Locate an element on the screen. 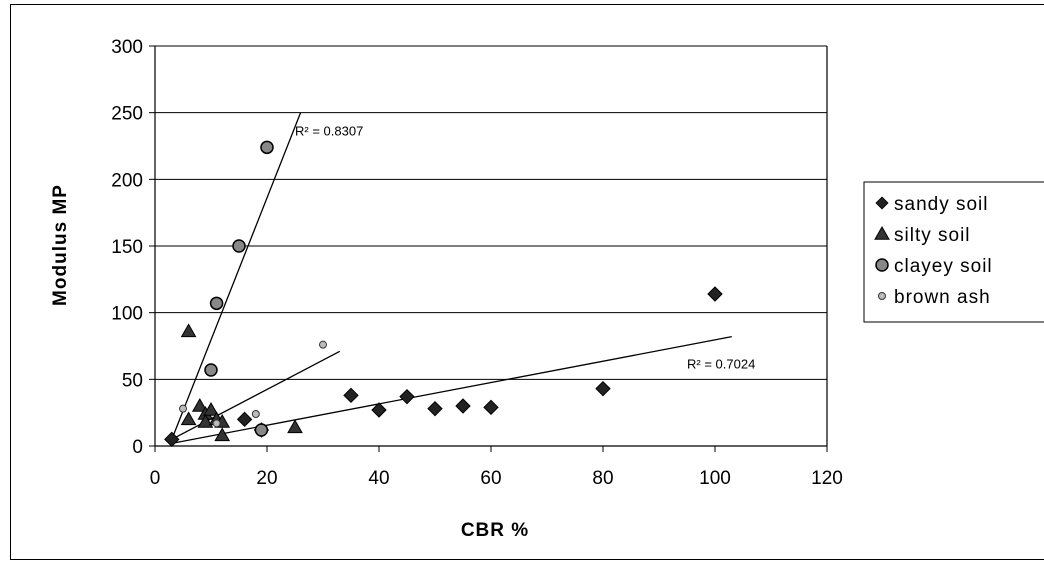  legend-label-silty-soil: silty soil is located at coordinates (932, 235).